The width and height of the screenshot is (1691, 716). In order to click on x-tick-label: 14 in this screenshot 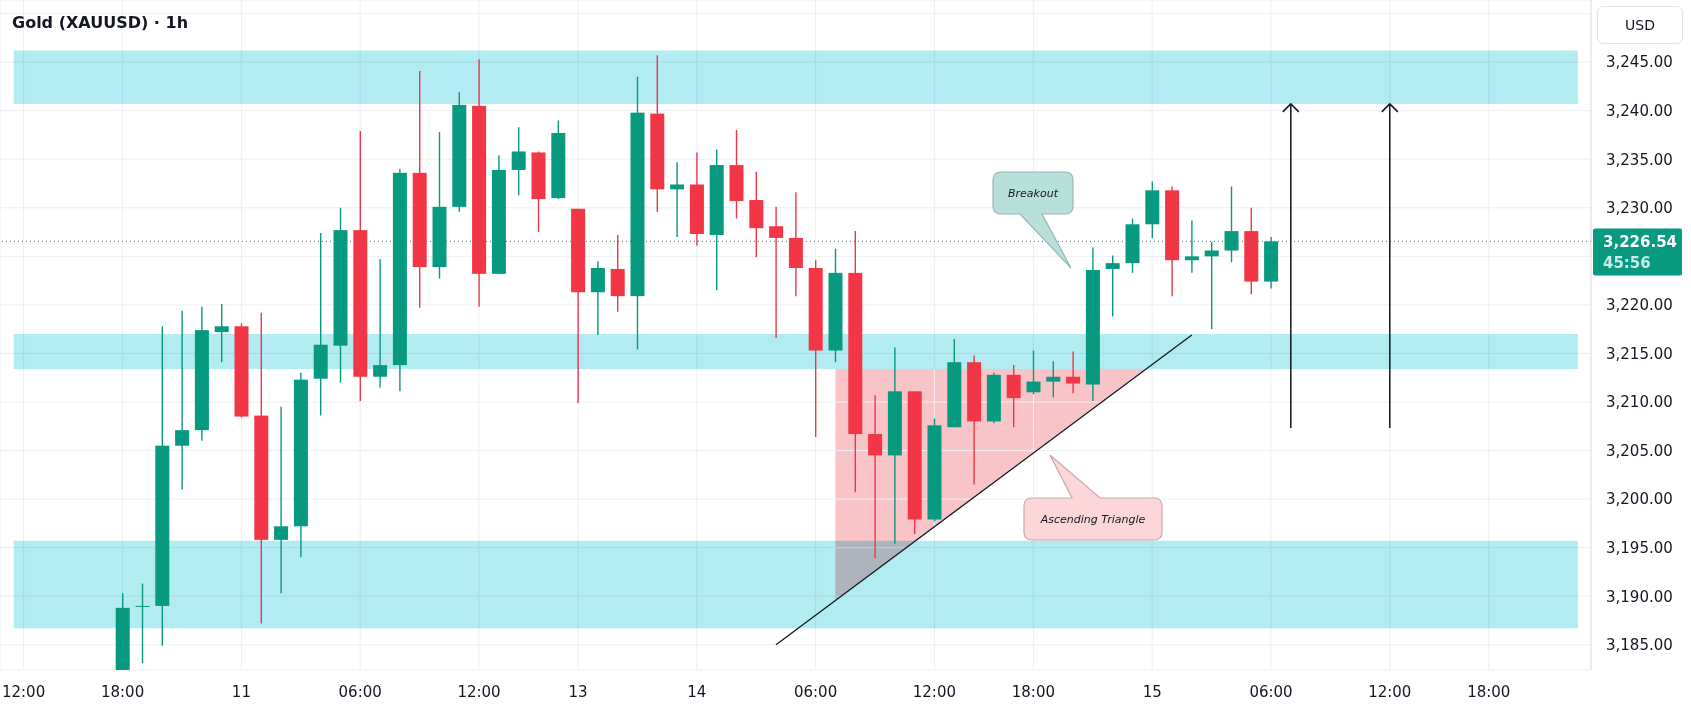, I will do `click(697, 691)`.